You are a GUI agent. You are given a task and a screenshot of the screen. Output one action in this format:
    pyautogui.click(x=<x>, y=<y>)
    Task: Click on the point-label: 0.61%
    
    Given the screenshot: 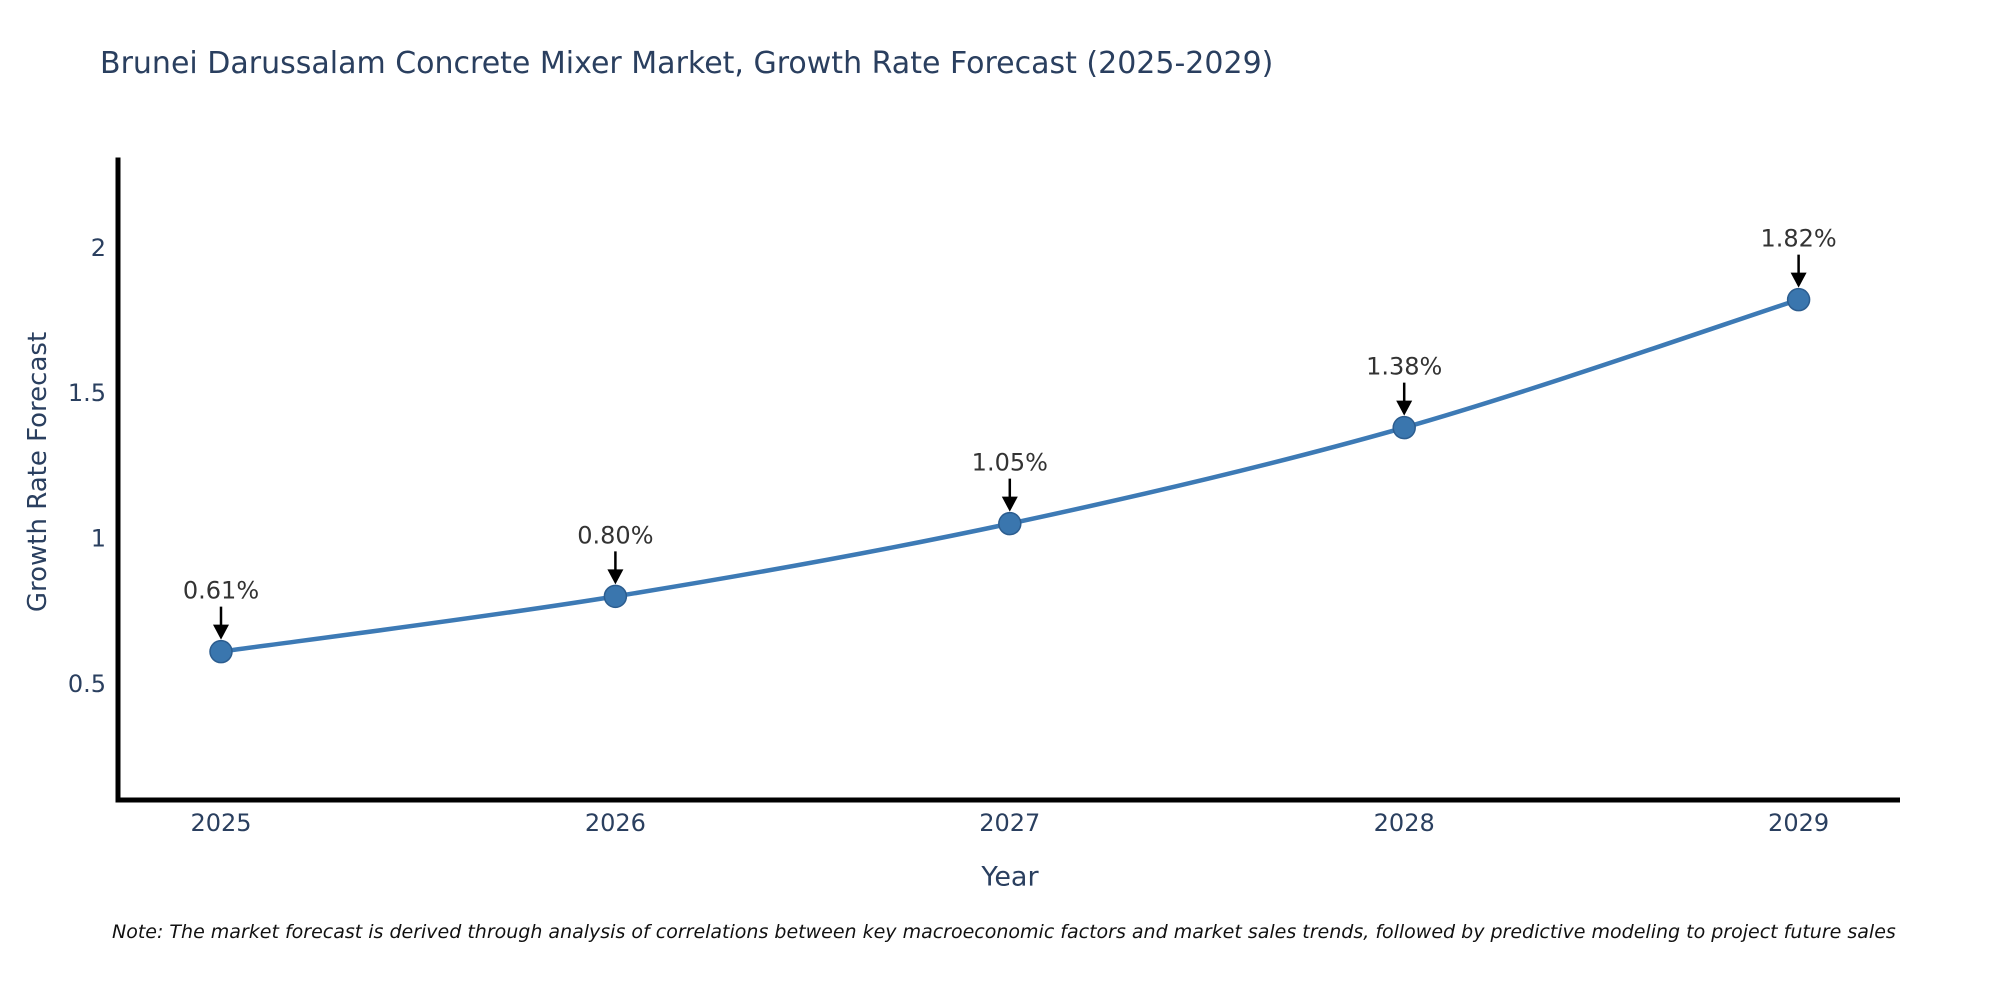 What is the action you would take?
    pyautogui.click(x=221, y=591)
    